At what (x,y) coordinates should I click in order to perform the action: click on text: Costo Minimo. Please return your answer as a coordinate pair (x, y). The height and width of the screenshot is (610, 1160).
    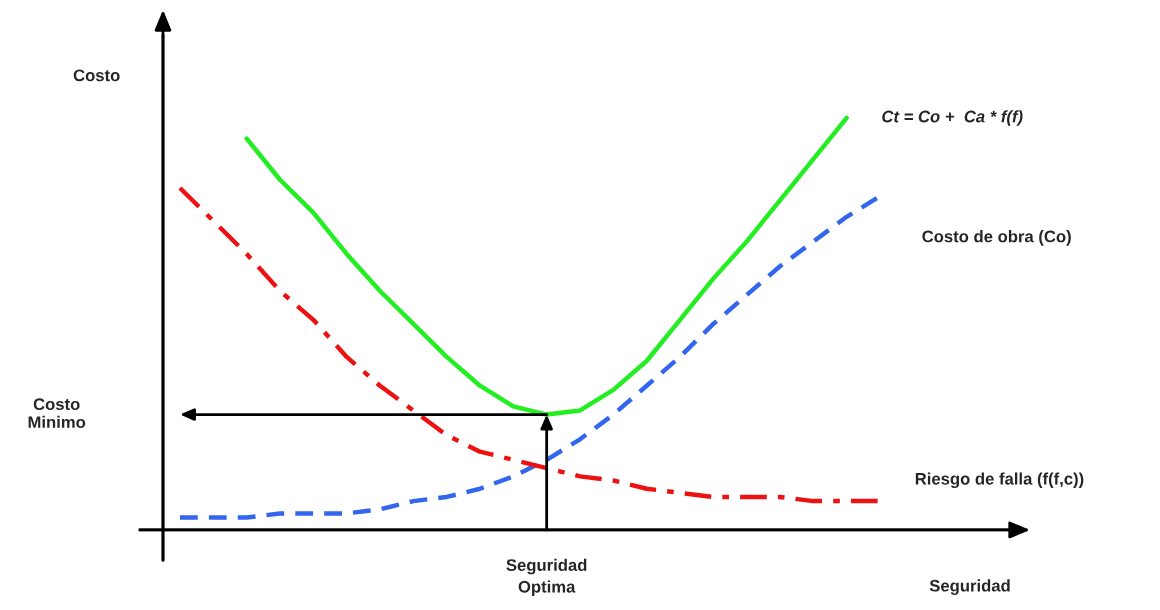
    Looking at the image, I should click on (57, 413).